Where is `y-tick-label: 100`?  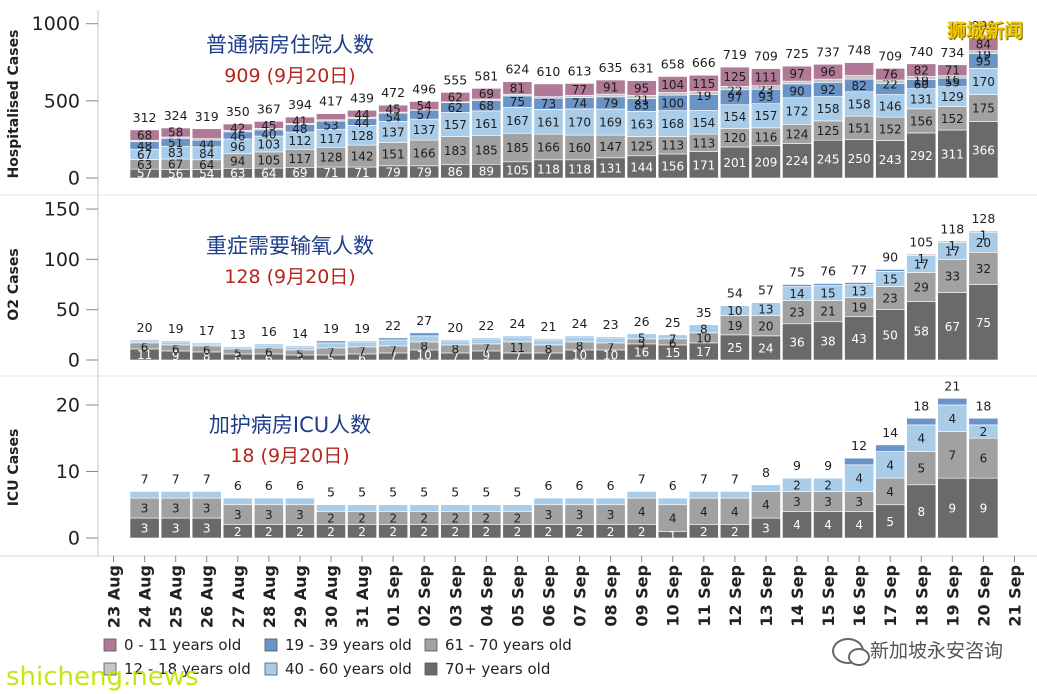 y-tick-label: 100 is located at coordinates (62, 260).